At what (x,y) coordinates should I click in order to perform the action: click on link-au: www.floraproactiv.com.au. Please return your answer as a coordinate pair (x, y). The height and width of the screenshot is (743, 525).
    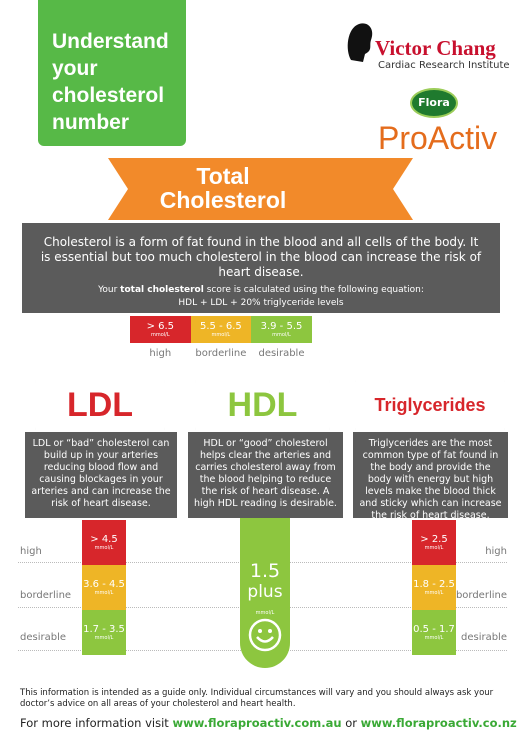
    Looking at the image, I should click on (257, 723).